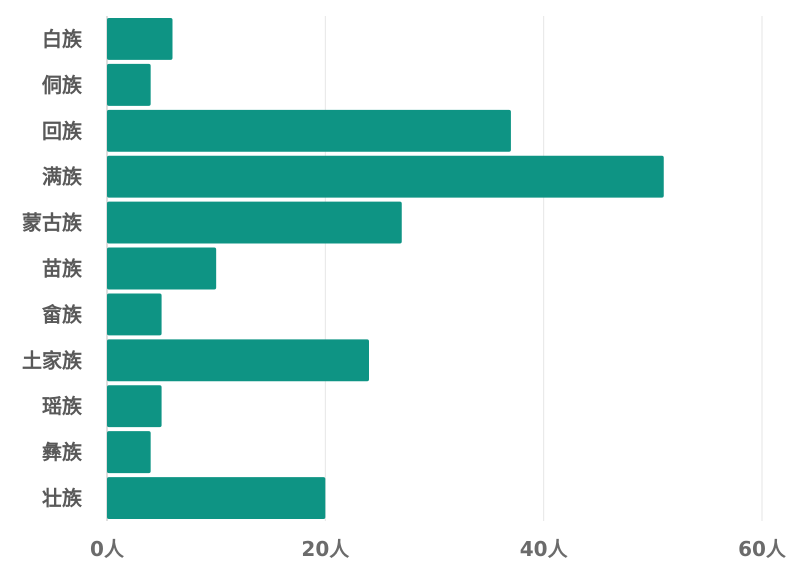 Image resolution: width=806 pixels, height=575 pixels. I want to click on x-tick-label: 0人, so click(107, 549).